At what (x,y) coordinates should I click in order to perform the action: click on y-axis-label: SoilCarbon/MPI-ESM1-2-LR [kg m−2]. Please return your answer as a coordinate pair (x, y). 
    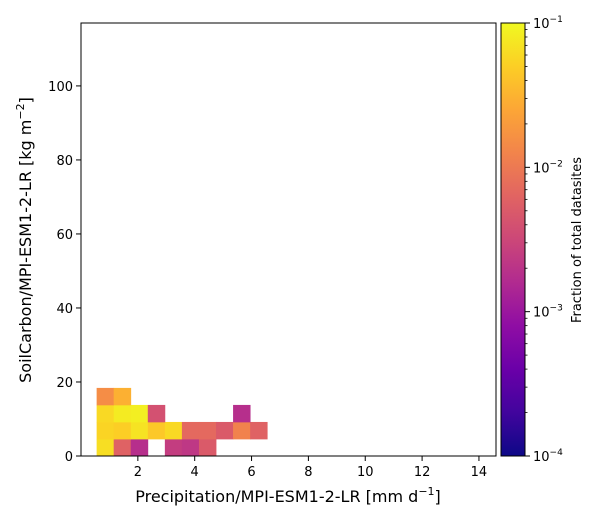
    Looking at the image, I should click on (24, 240).